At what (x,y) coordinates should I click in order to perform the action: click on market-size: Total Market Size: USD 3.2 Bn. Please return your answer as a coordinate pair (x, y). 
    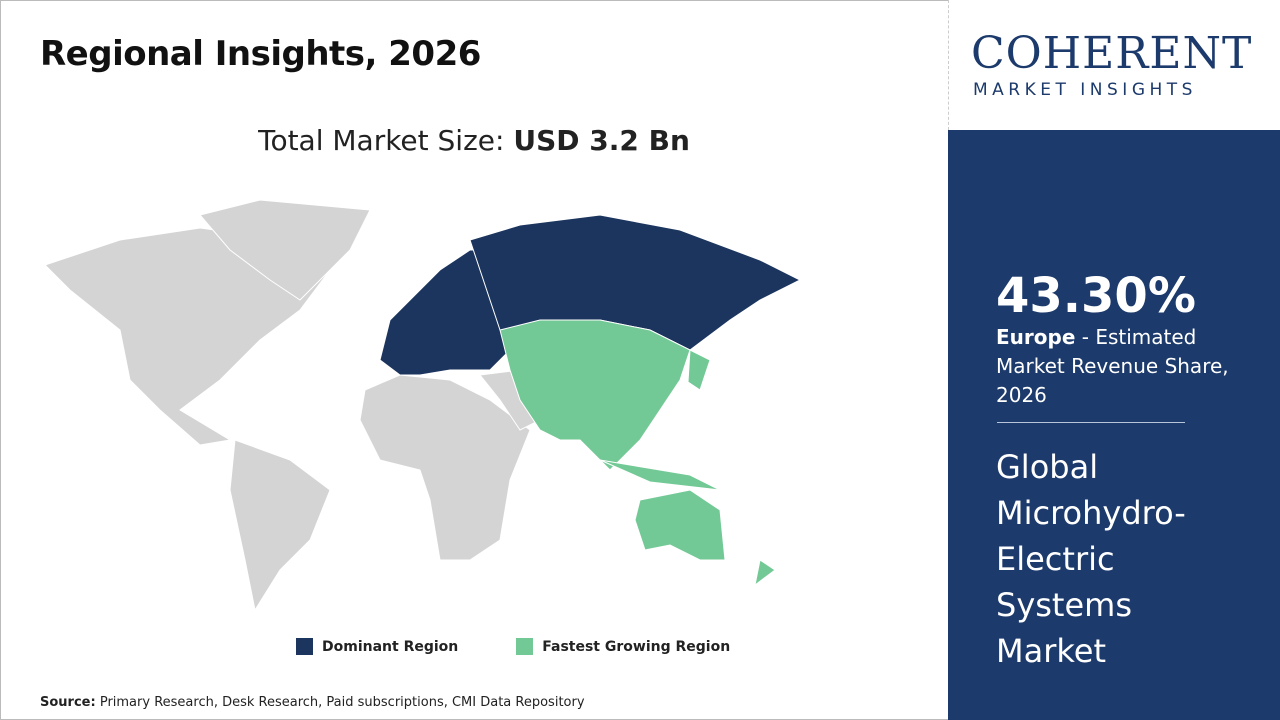
    Looking at the image, I should click on (474, 140).